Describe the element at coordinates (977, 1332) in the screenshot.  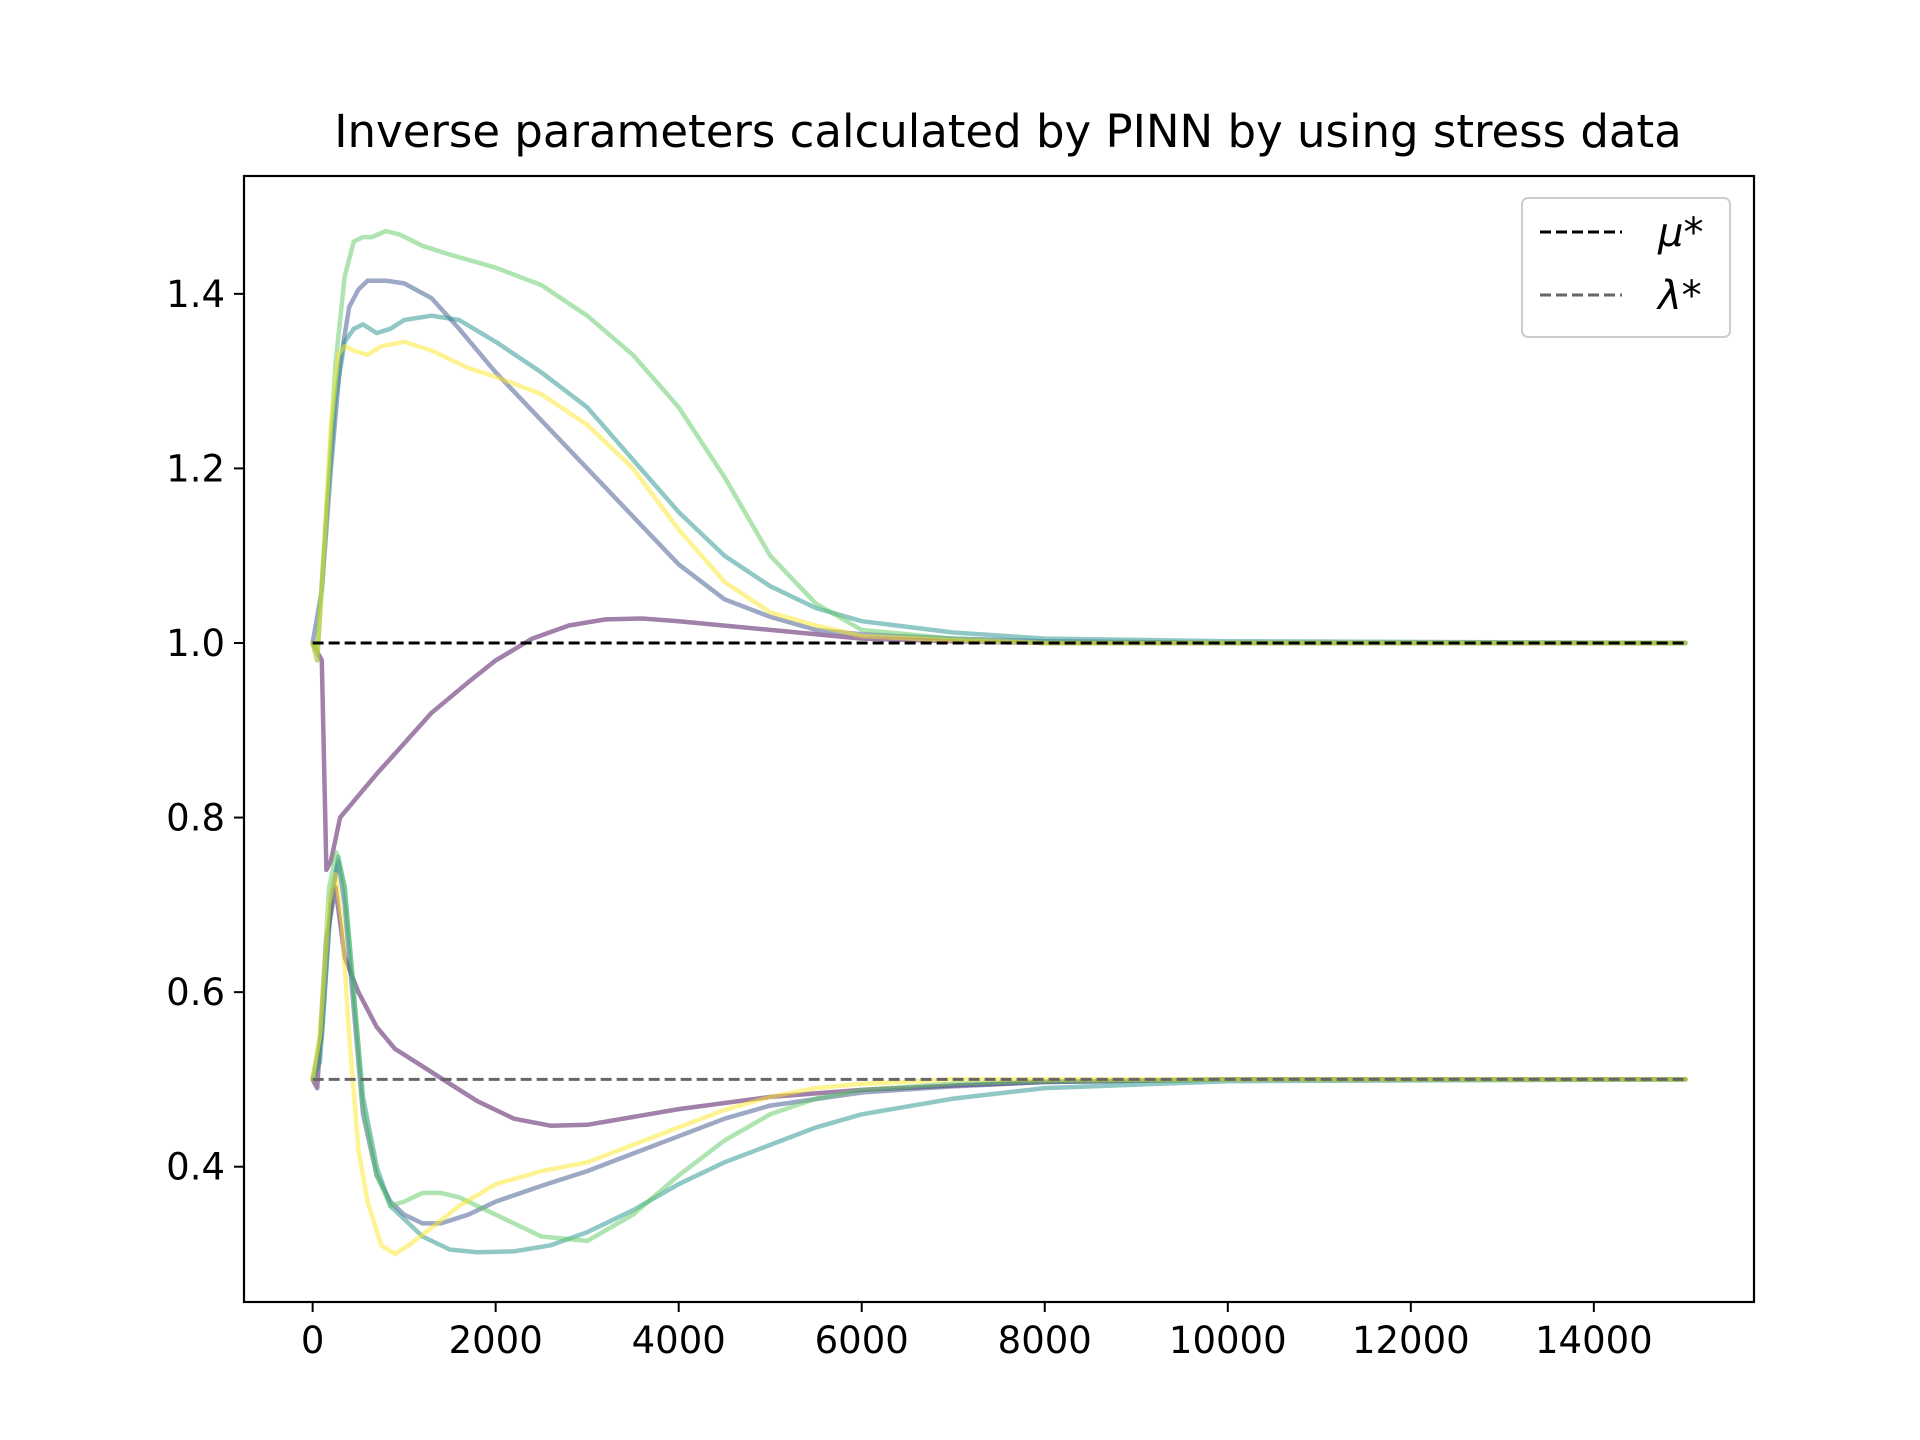
I see `x-axis: 0 2000 4000 6000 8000 10000 12000 14000` at that location.